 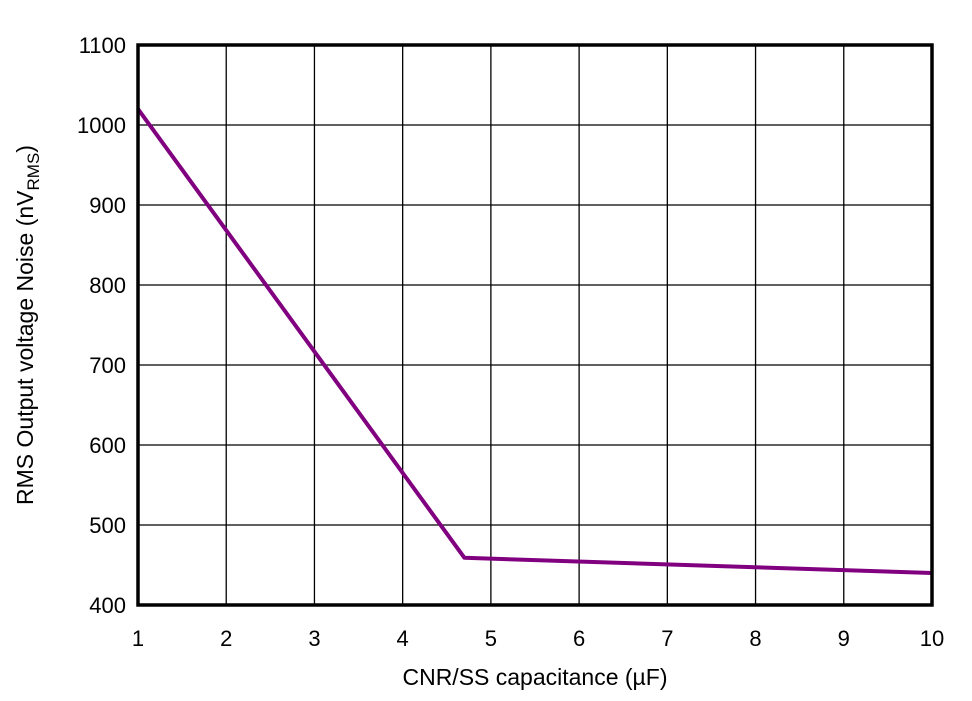 I want to click on x-tick-label: 6, so click(x=579, y=638).